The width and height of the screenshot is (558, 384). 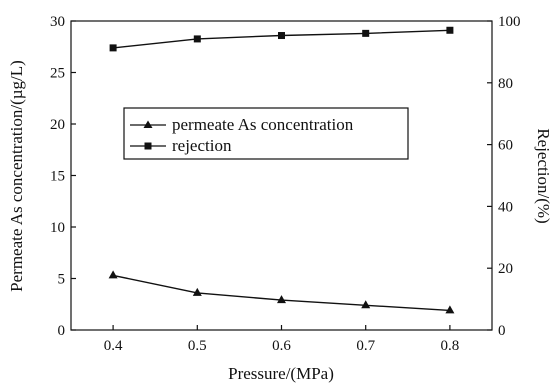 I want to click on legend-entry-permeate: permeate As concentration, so click(x=242, y=124).